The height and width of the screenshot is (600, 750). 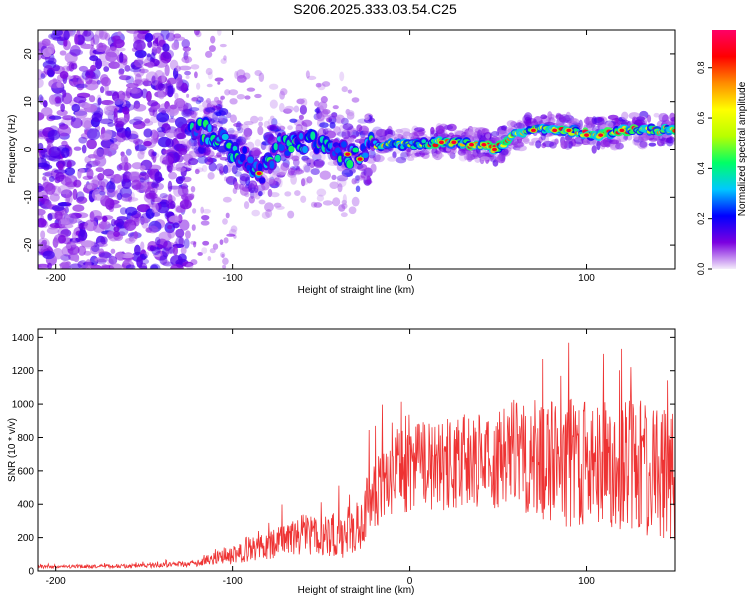 What do you see at coordinates (23, 405) in the screenshot?
I see `snr-y-tick-label: 1000` at bounding box center [23, 405].